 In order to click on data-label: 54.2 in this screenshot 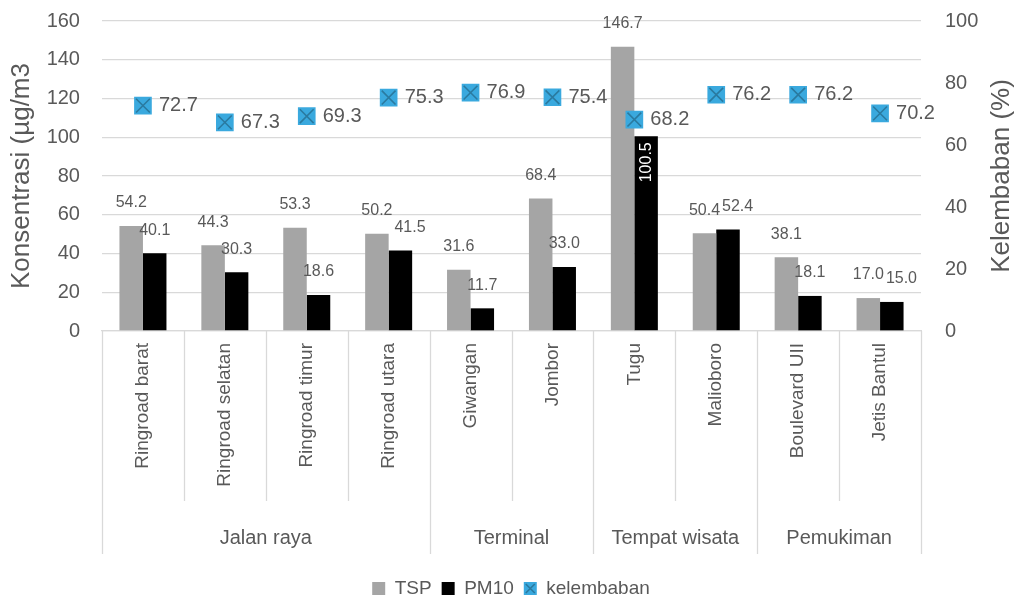, I will do `click(131, 202)`.